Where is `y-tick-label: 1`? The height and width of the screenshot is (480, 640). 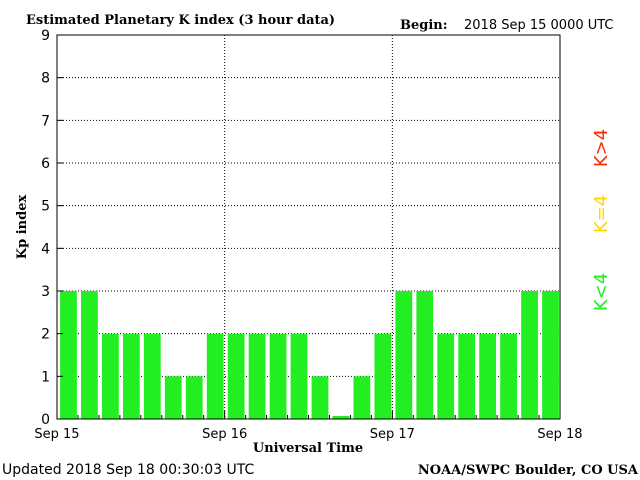
y-tick-label: 1 is located at coordinates (45, 377).